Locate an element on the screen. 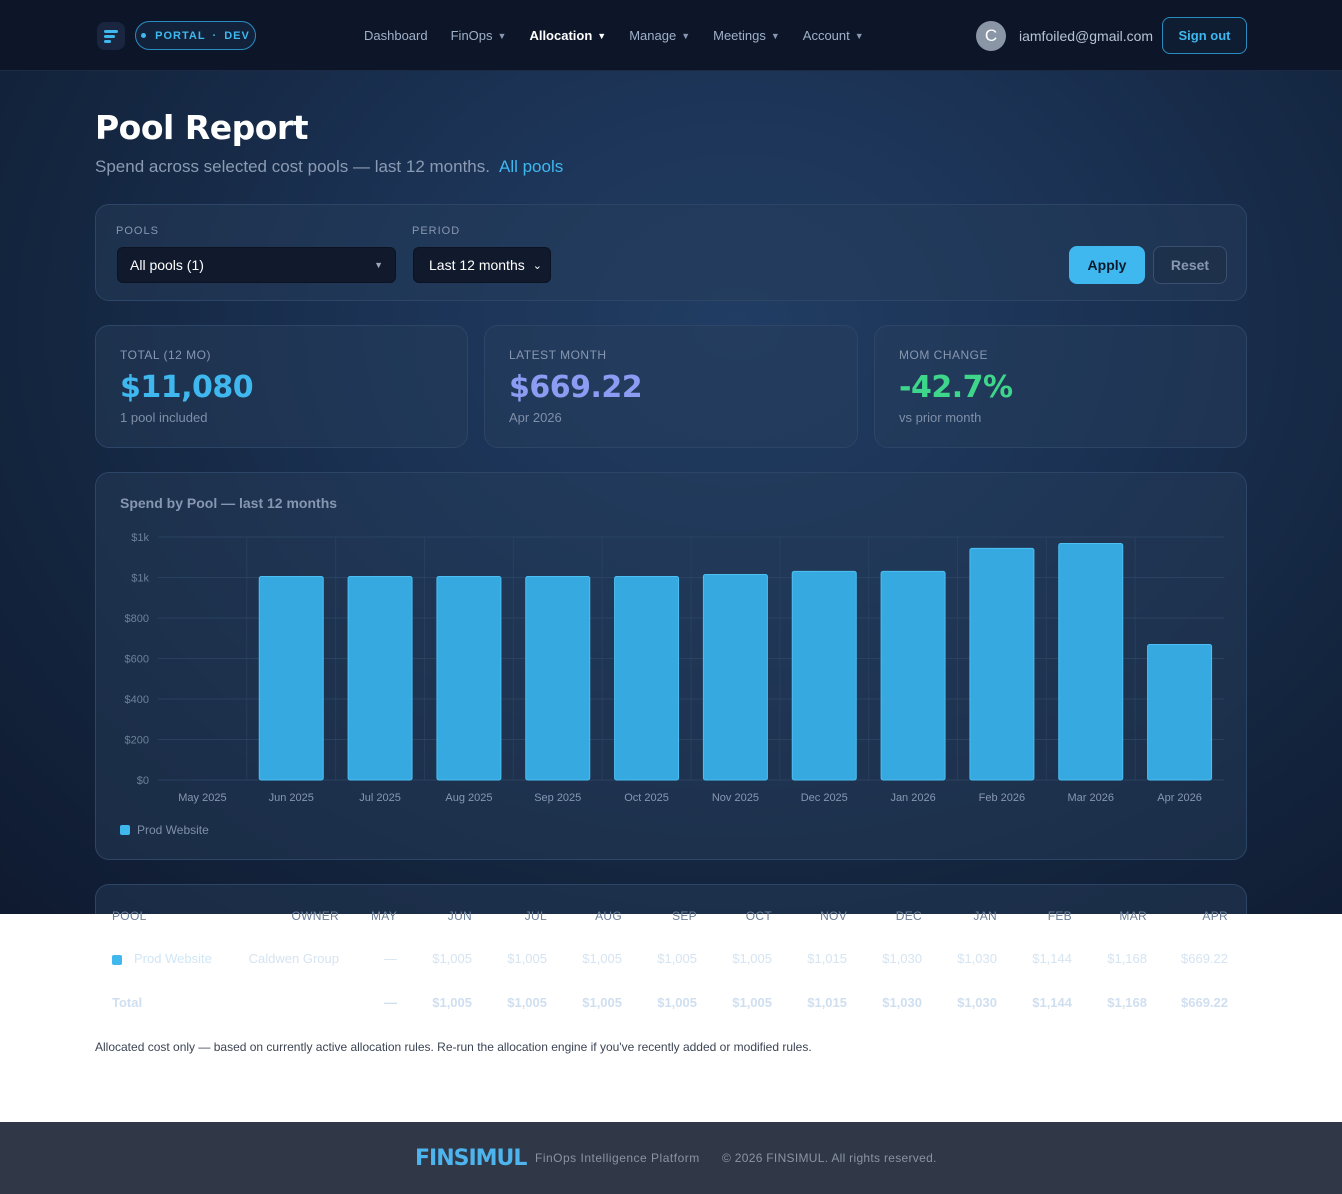 The height and width of the screenshot is (1194, 1342). table-header-jul: JUL is located at coordinates (535, 916).